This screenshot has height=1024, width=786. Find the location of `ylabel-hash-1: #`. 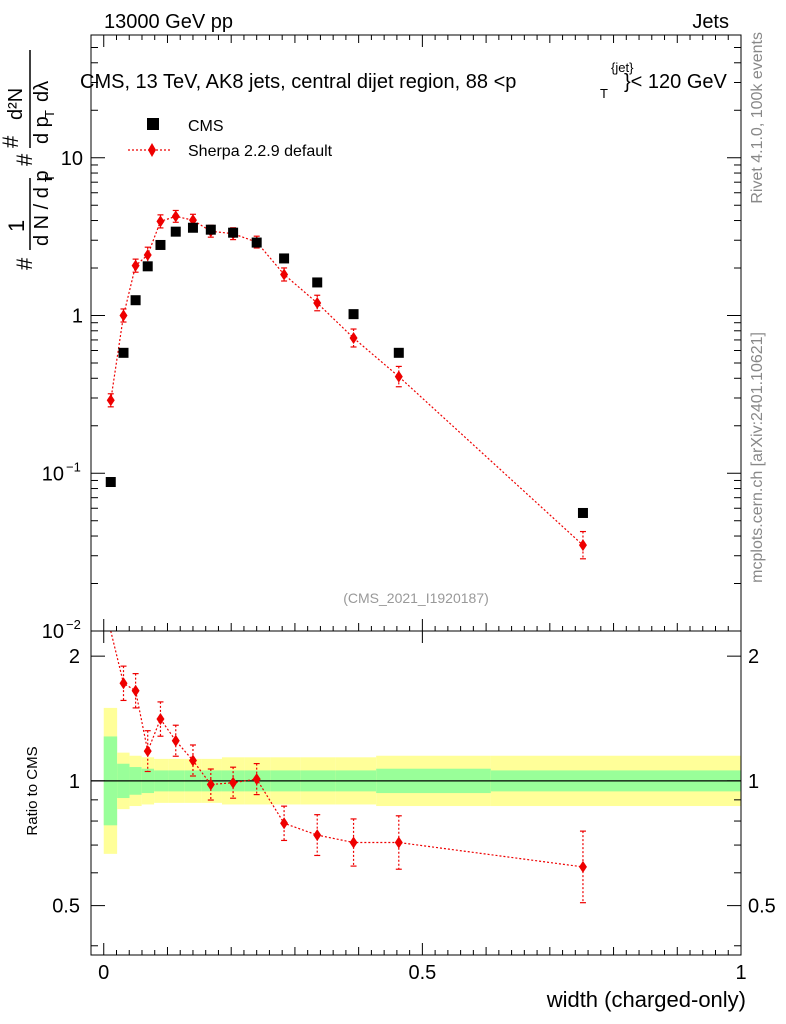

ylabel-hash-1: # is located at coordinates (24, 263).